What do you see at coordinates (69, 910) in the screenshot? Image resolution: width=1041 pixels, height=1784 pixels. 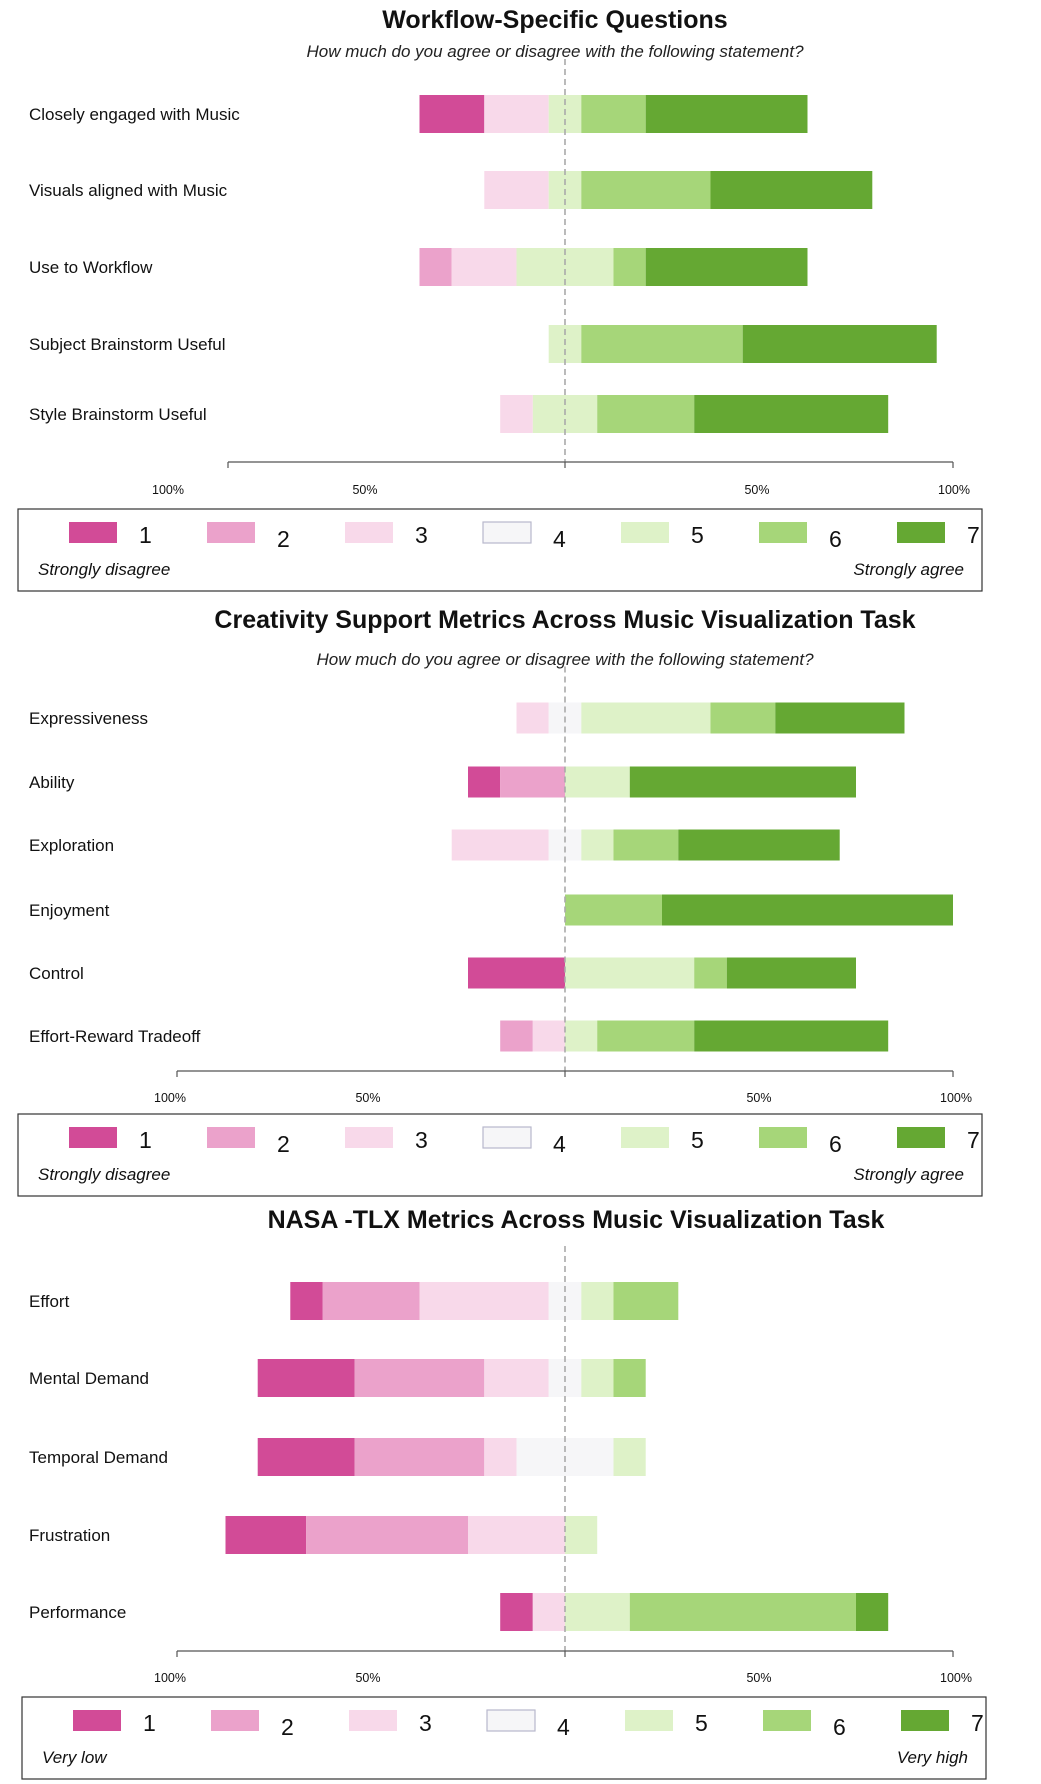 I see `row-label: Enjoyment` at bounding box center [69, 910].